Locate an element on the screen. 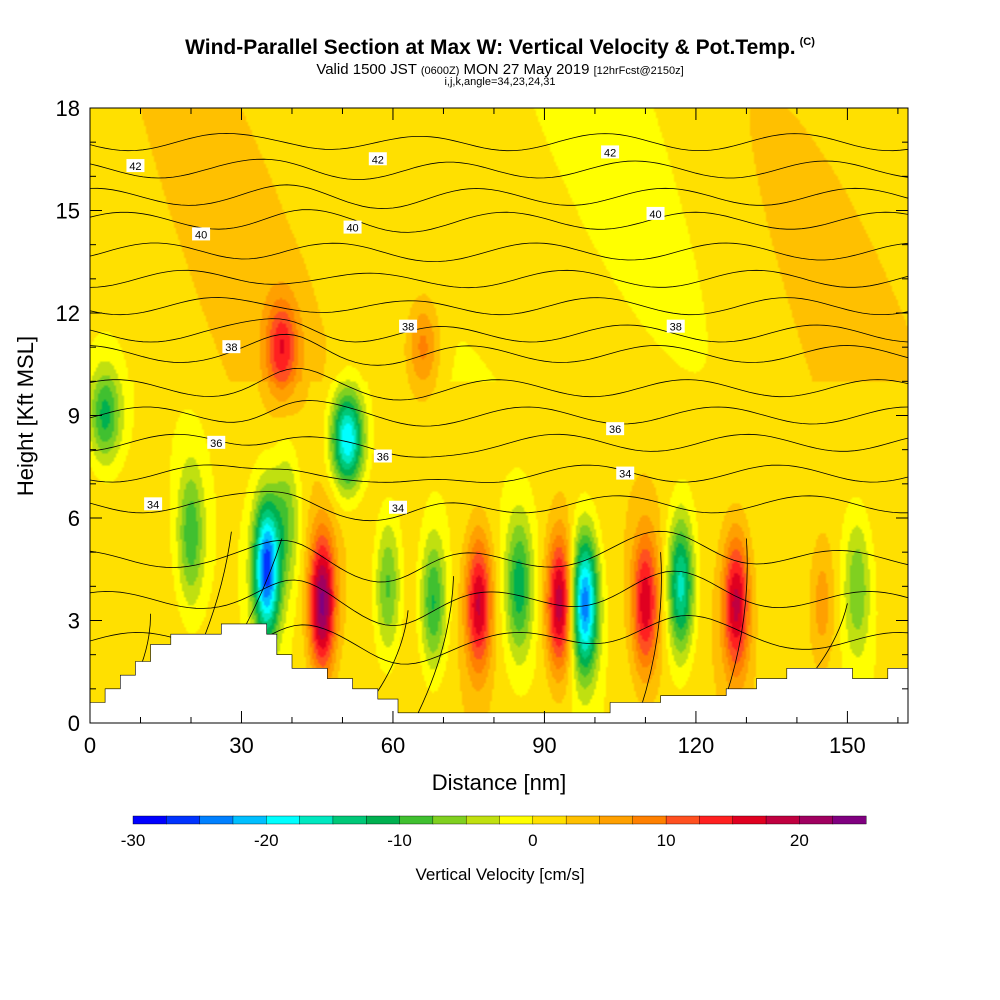 Image resolution: width=1000 pixels, height=1000 pixels. colorbar-tick-label: 20 is located at coordinates (799, 840).